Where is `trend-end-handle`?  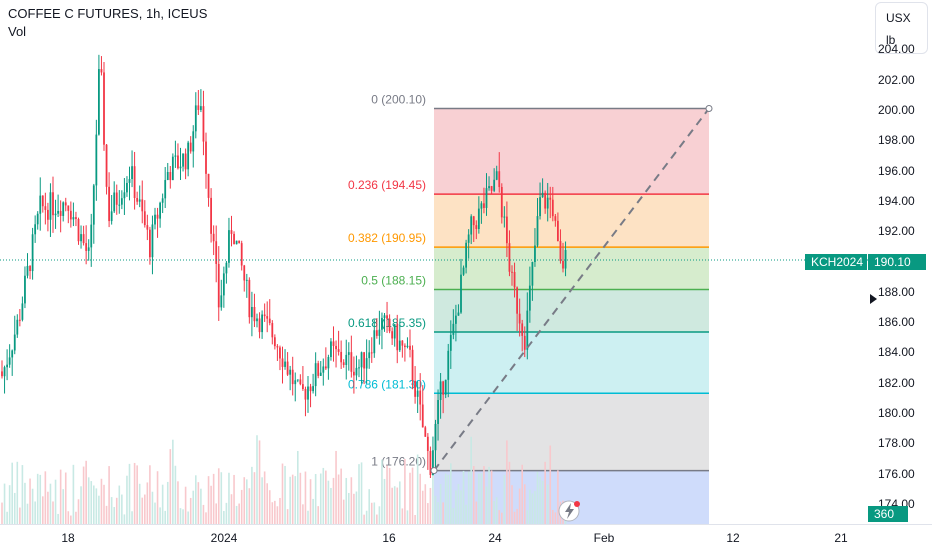 trend-end-handle is located at coordinates (709, 108).